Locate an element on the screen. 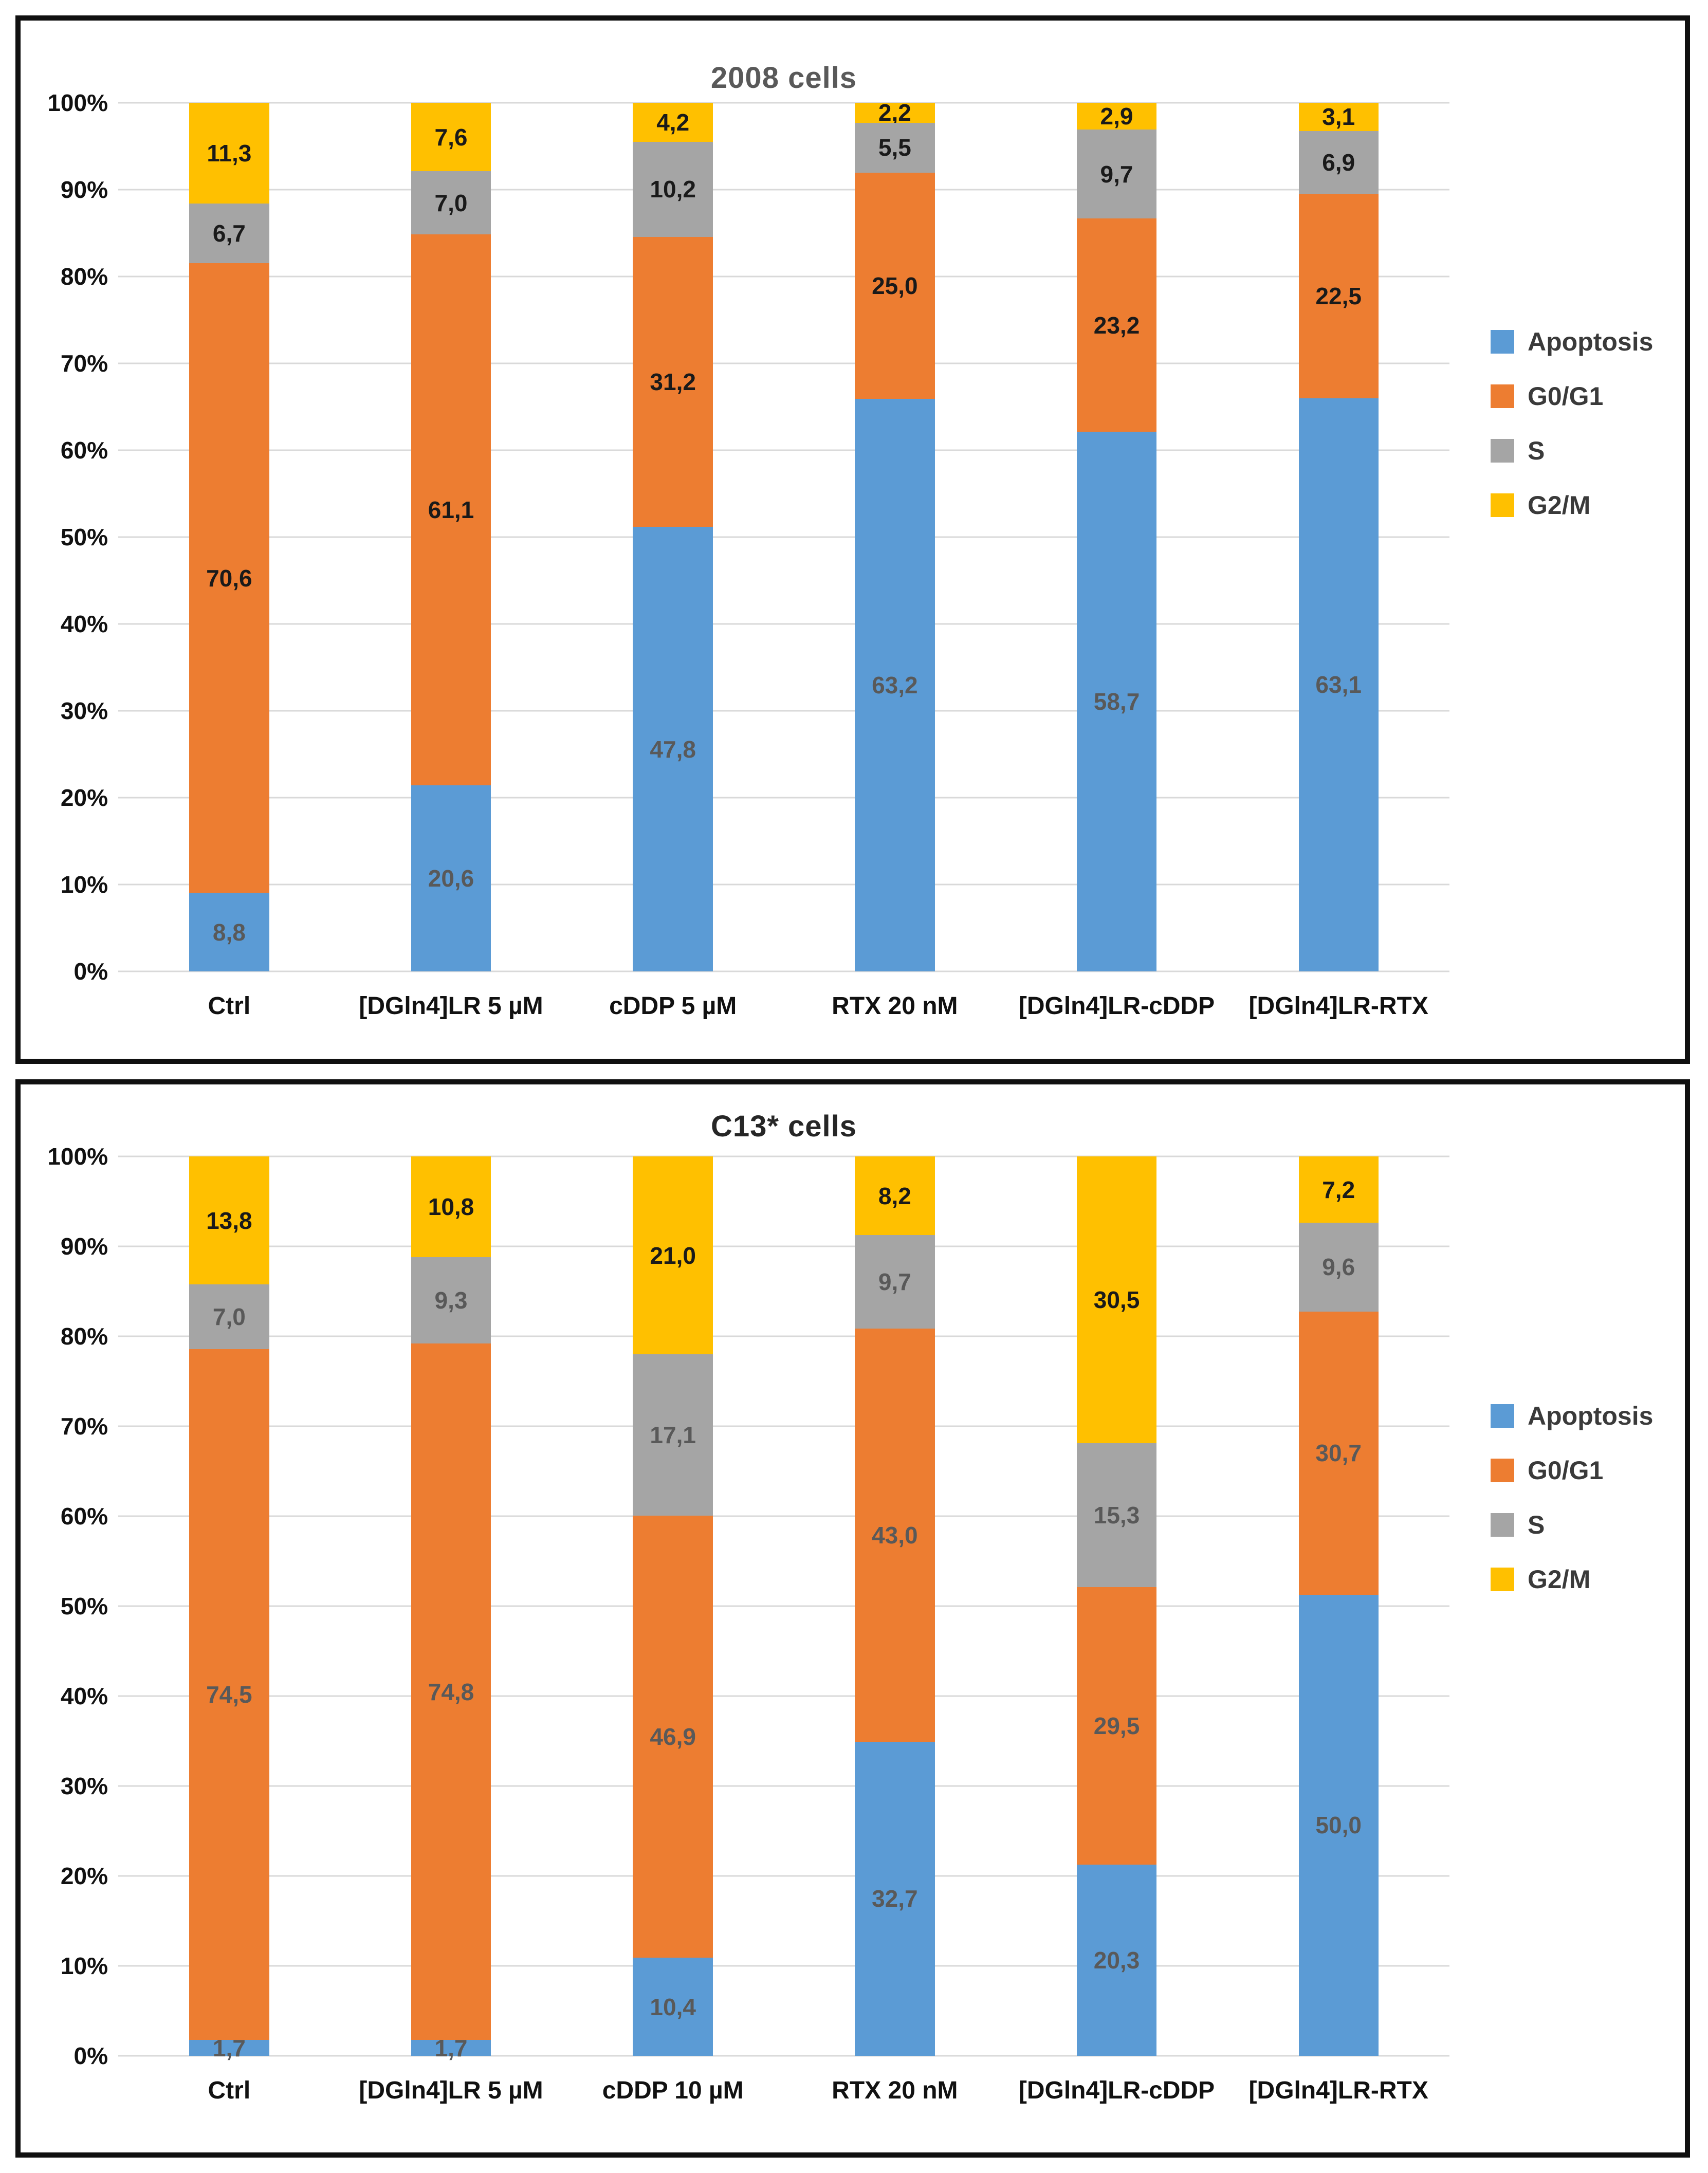 The height and width of the screenshot is (2173, 1708). bar-value-label: 61,1 is located at coordinates (451, 510).